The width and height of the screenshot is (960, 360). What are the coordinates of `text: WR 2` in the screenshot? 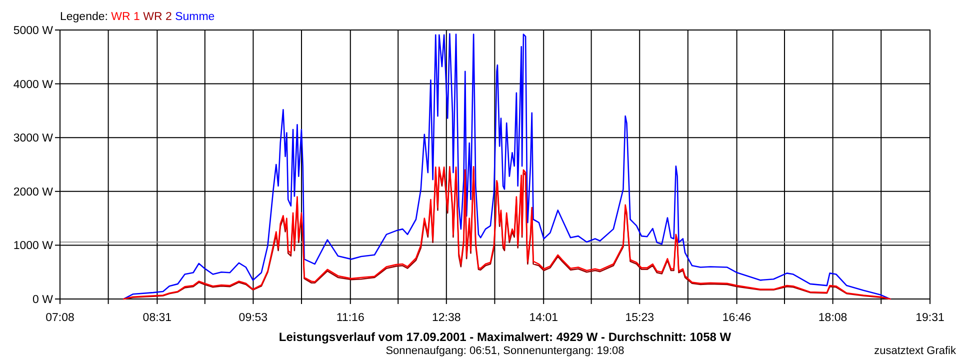 It's located at (159, 17).